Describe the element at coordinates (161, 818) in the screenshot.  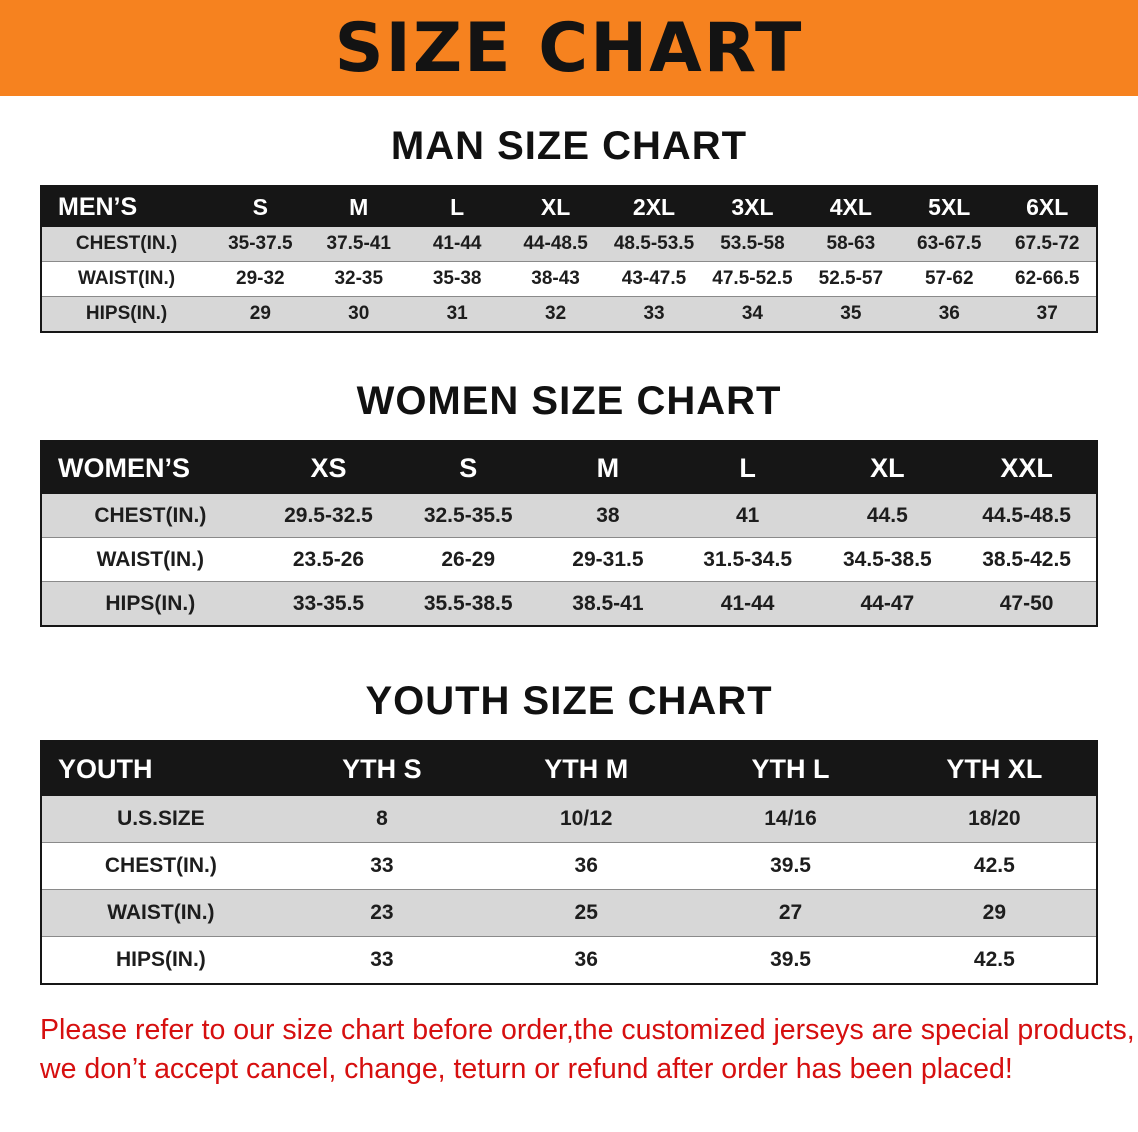
I see `row-label-cell: U.S.SIZE` at that location.